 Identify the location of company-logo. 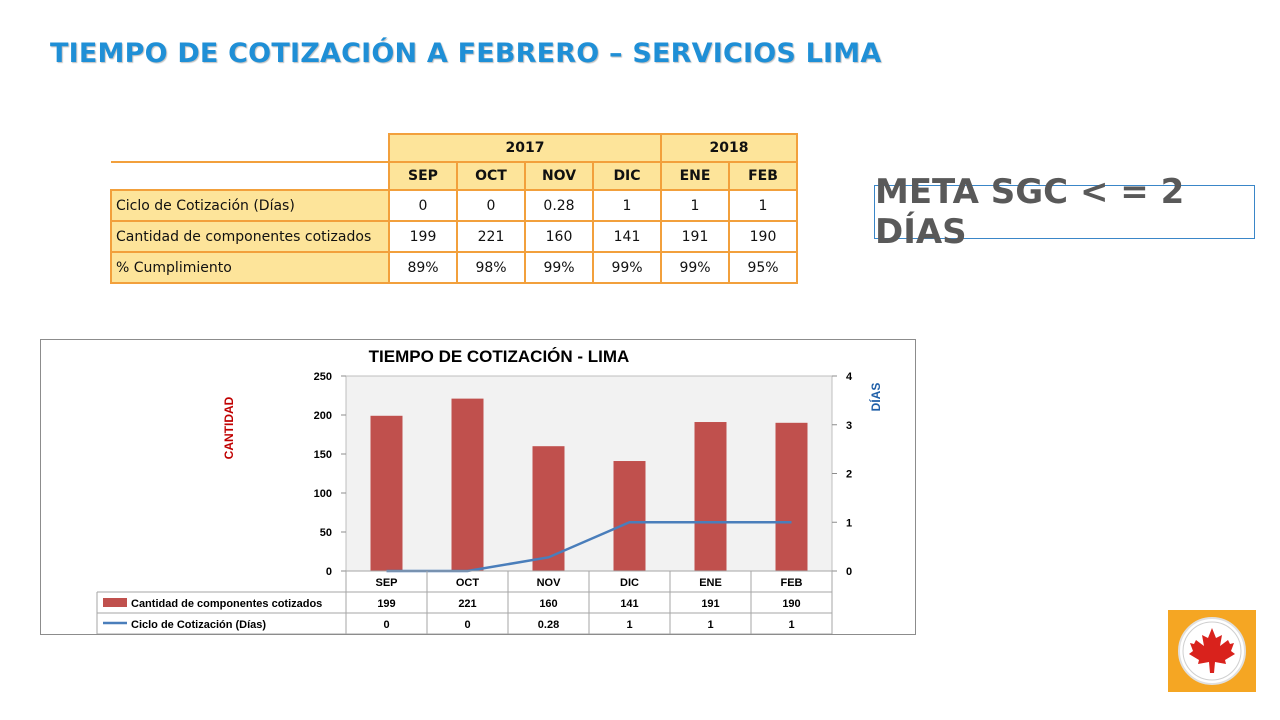
(1212, 651).